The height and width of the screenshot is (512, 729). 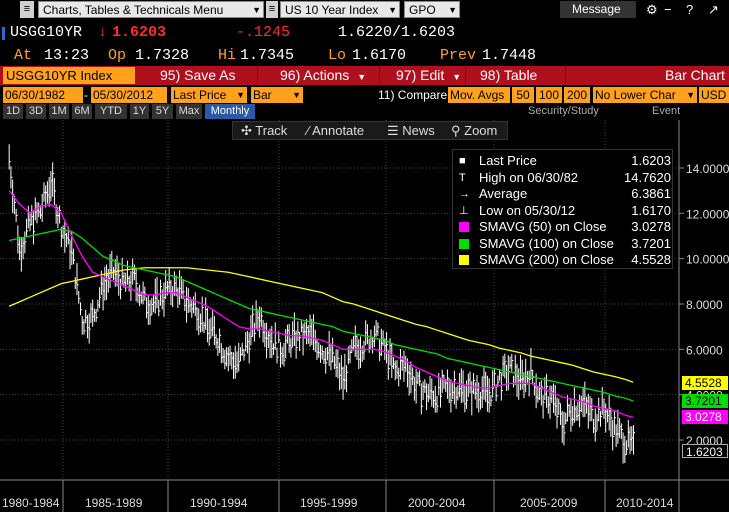 What do you see at coordinates (549, 503) in the screenshot?
I see `x-tick-label: 2005-2009` at bounding box center [549, 503].